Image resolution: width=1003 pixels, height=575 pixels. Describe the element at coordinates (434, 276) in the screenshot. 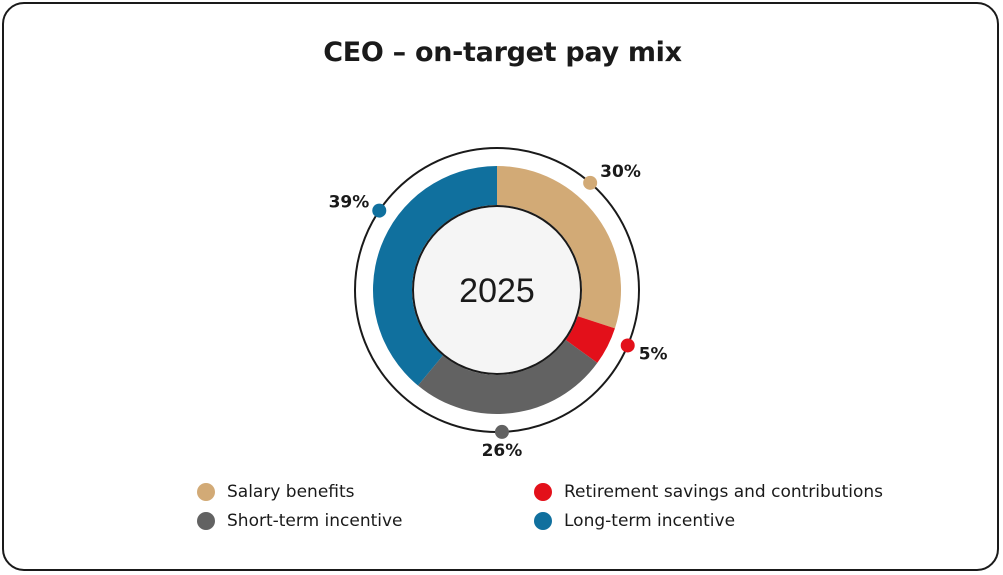

I see `slice-long-term-incentive` at that location.